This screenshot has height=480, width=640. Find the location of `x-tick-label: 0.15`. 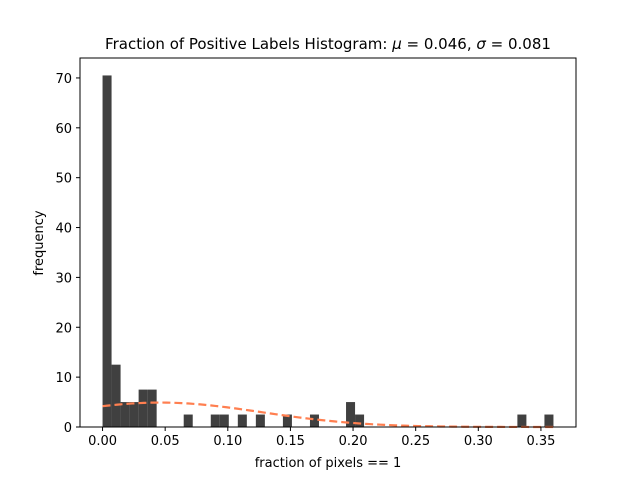

x-tick-label: 0.15 is located at coordinates (290, 441).